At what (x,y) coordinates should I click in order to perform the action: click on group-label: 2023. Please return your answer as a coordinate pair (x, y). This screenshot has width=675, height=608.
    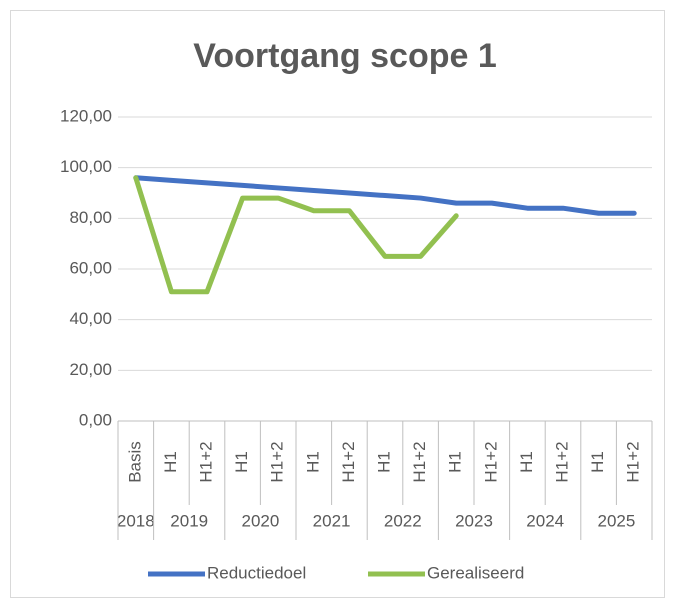
    Looking at the image, I should click on (474, 520).